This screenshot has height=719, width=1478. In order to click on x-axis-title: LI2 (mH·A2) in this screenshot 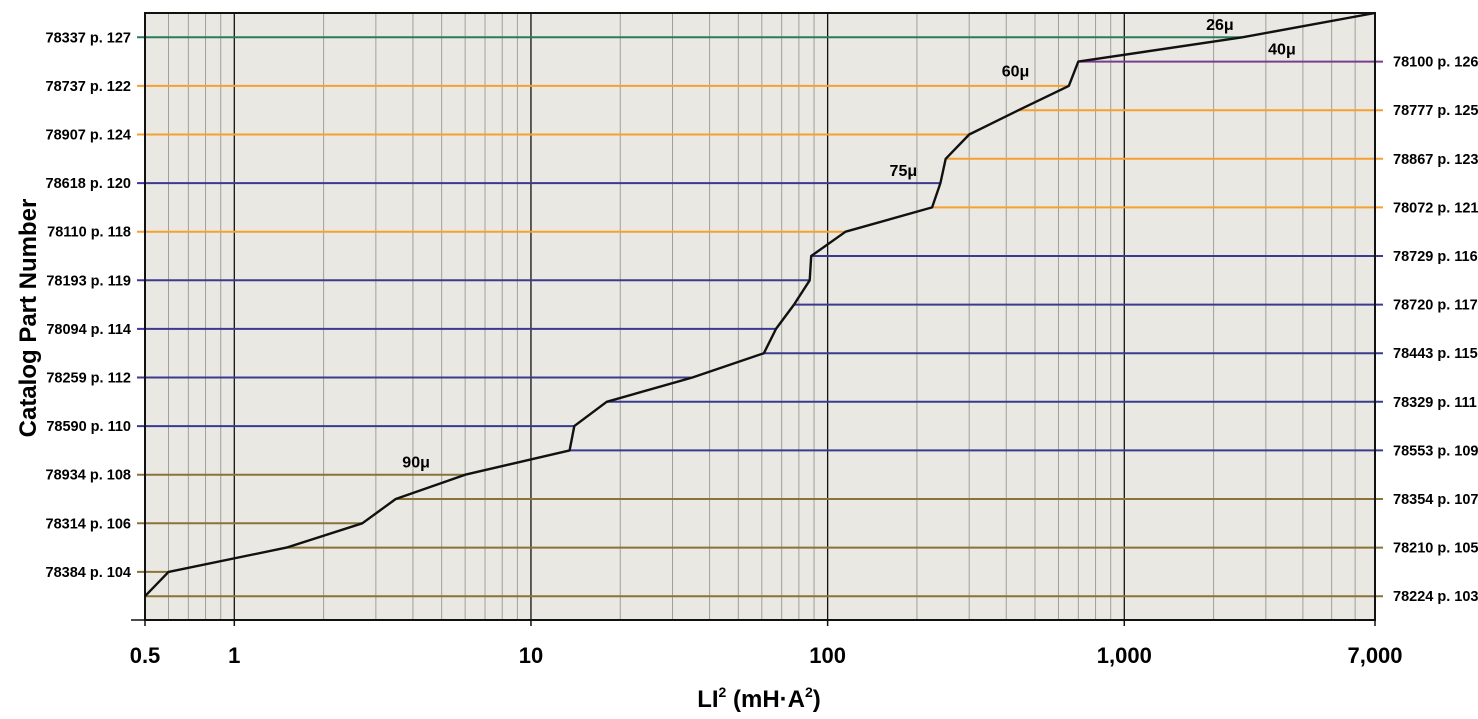, I will do `click(759, 698)`.